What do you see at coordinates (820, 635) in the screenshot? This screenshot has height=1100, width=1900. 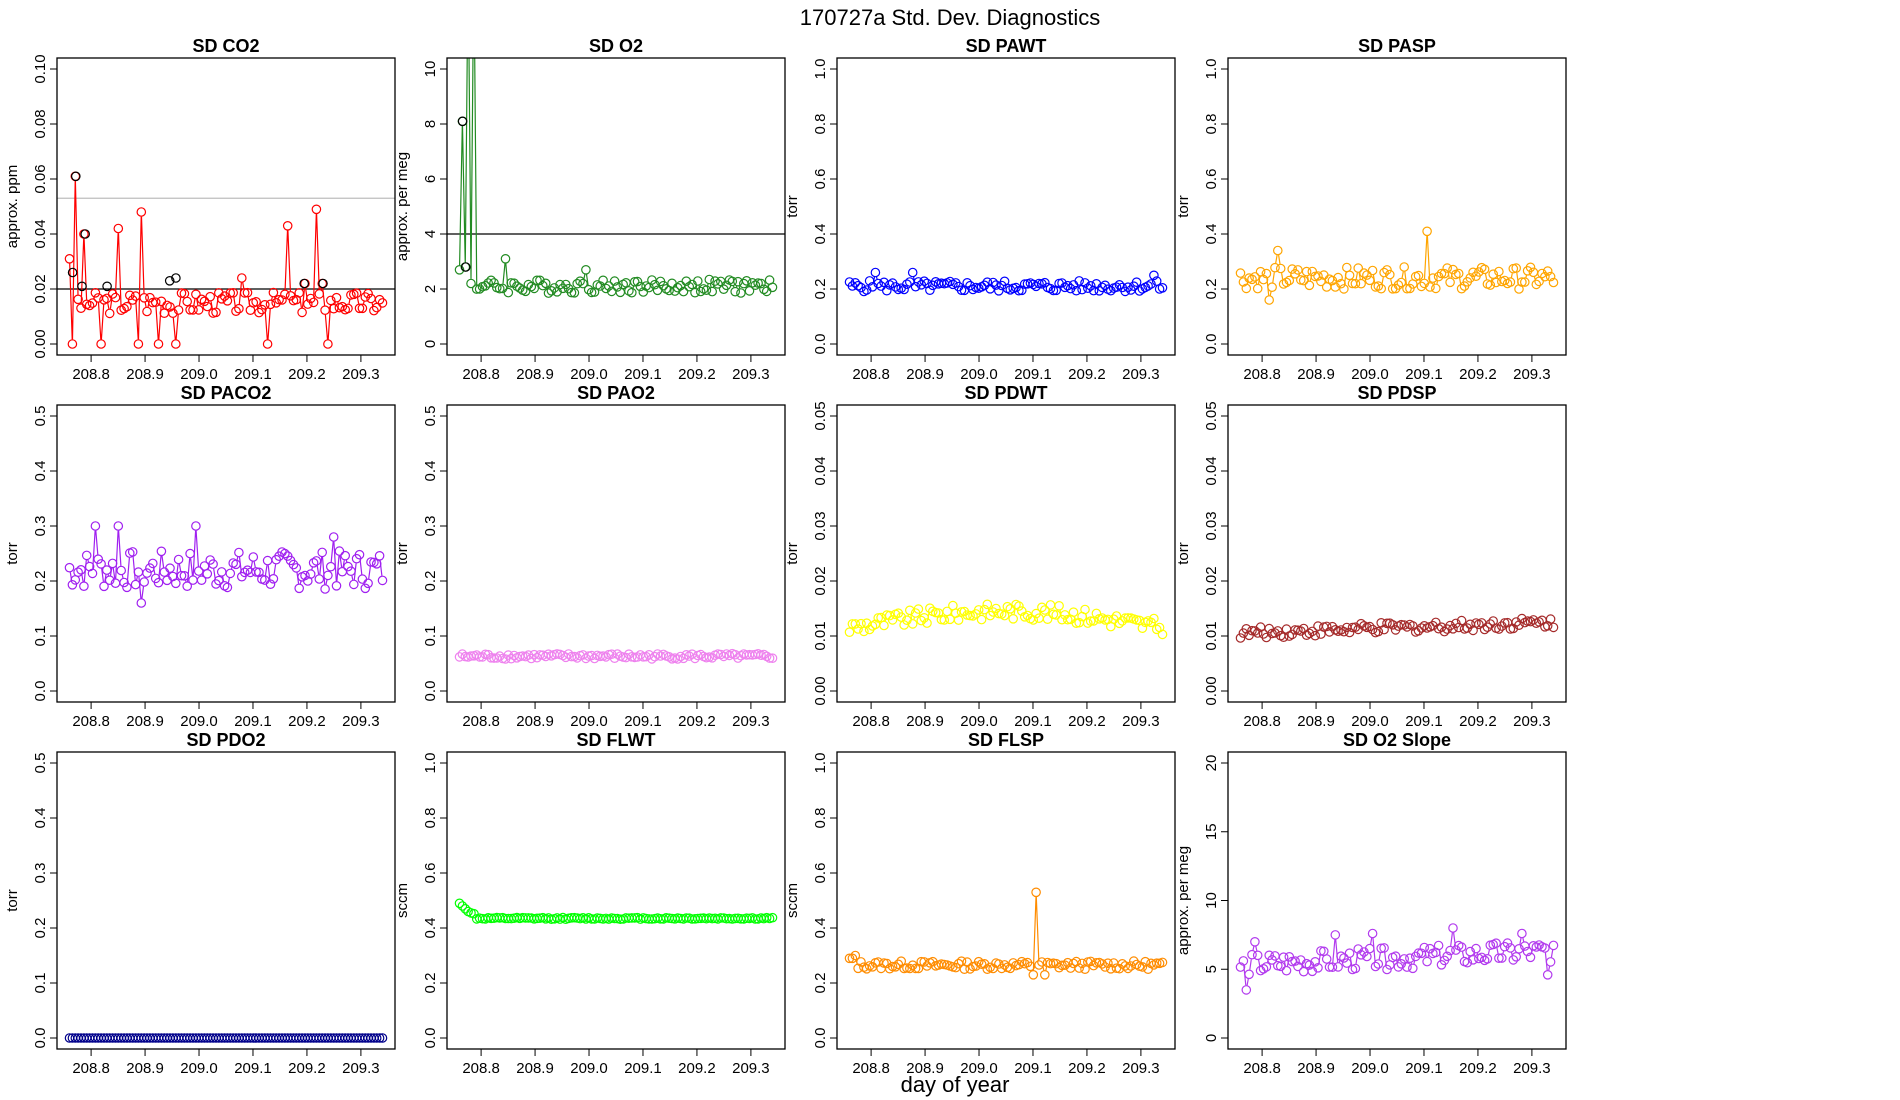 I see `y-tick-label: 0.01` at bounding box center [820, 635].